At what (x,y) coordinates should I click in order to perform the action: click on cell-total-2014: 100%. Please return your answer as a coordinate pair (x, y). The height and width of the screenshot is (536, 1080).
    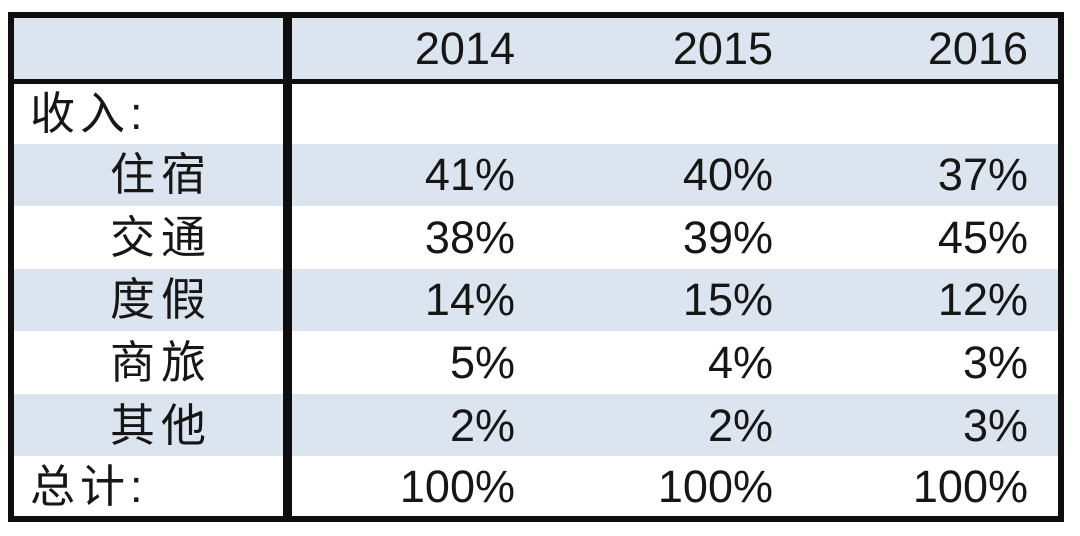
    Looking at the image, I should click on (457, 486).